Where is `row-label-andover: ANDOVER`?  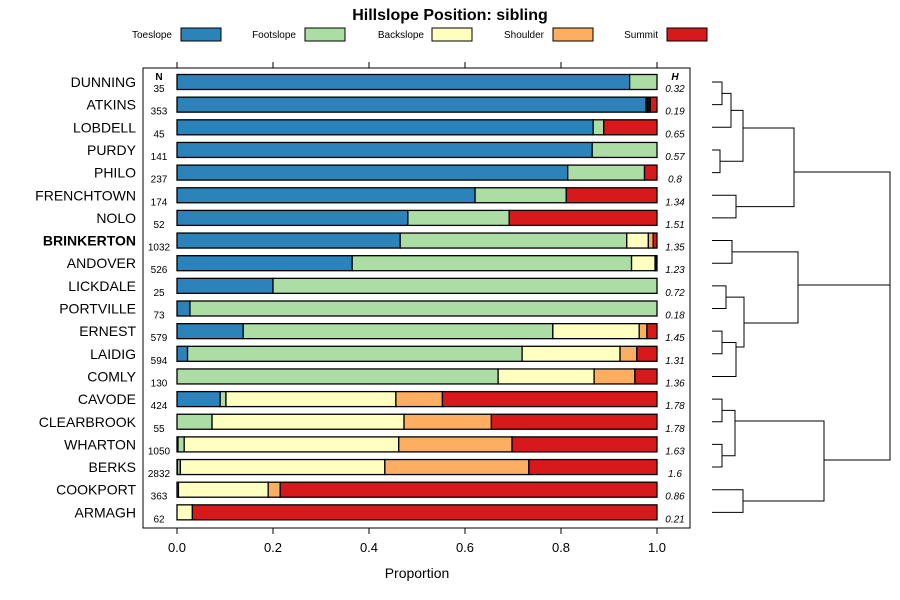
row-label-andover: ANDOVER is located at coordinates (101, 263).